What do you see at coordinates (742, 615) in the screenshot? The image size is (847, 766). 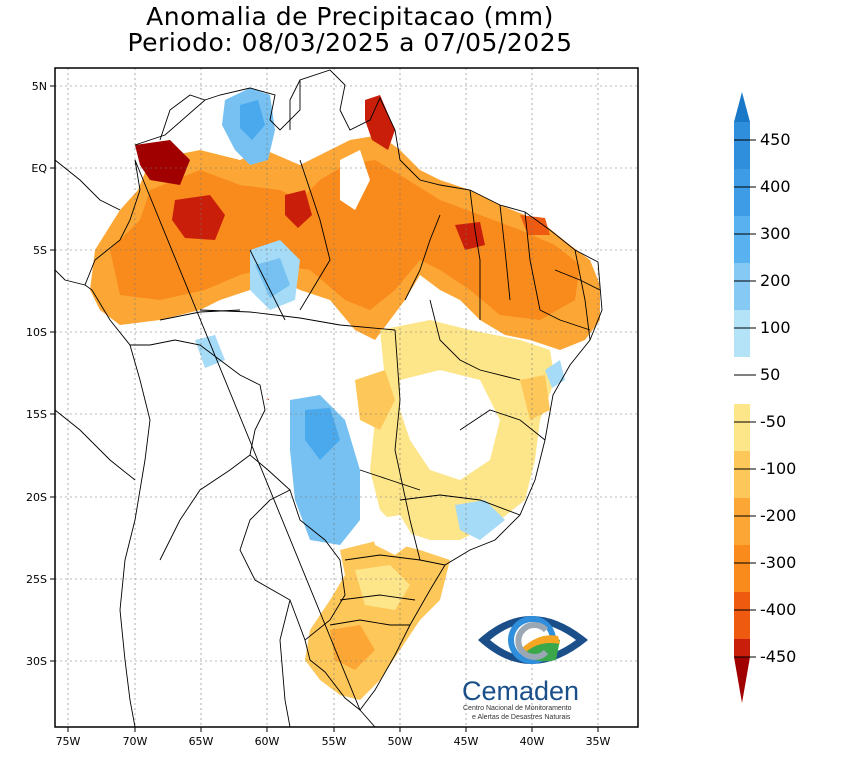 I see `colorbar-m400-m450` at bounding box center [742, 615].